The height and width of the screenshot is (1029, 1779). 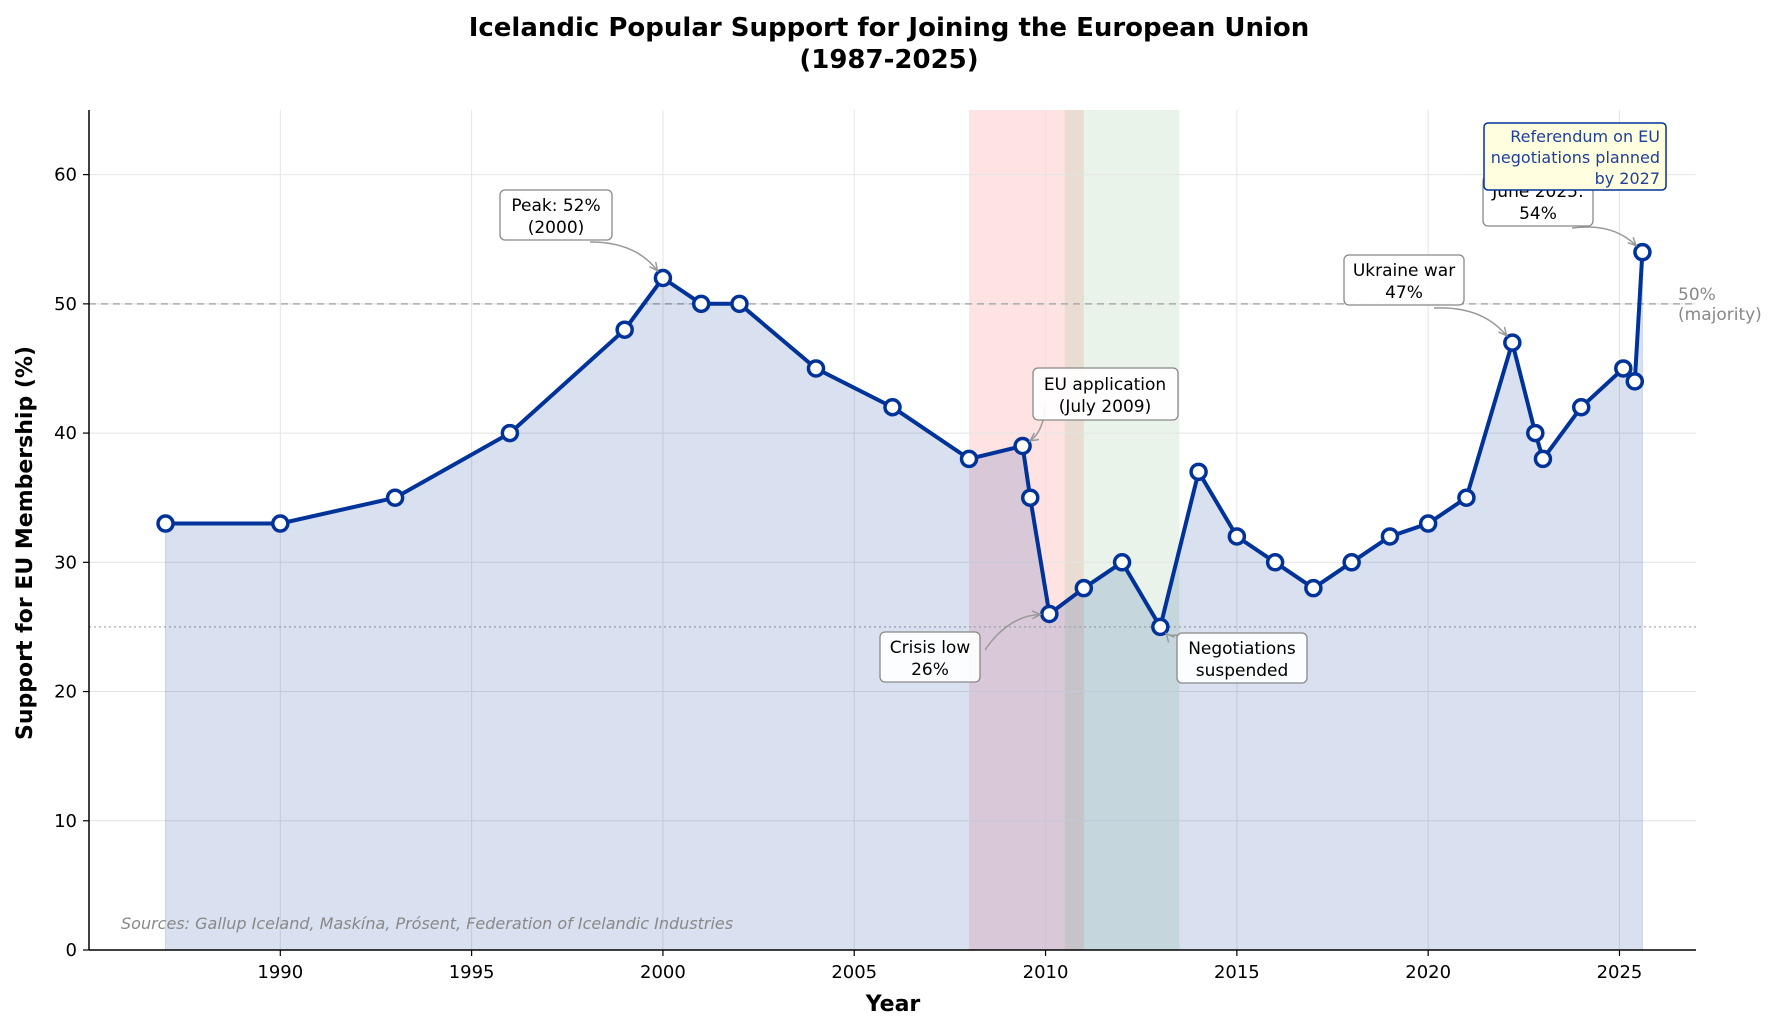 What do you see at coordinates (65, 175) in the screenshot?
I see `y-tick-label: 60` at bounding box center [65, 175].